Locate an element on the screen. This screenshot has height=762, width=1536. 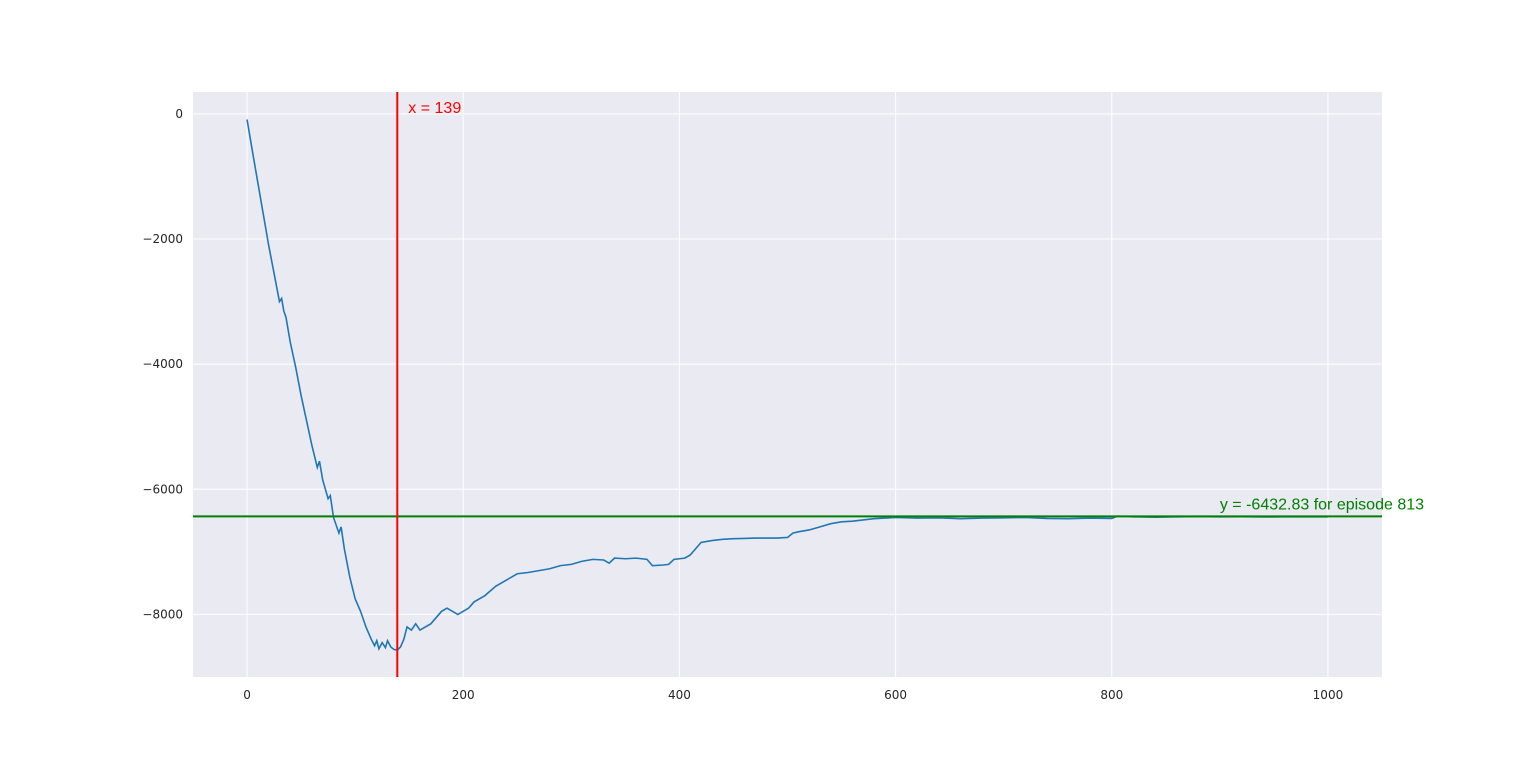
x-tick-label: 0 is located at coordinates (247, 695).